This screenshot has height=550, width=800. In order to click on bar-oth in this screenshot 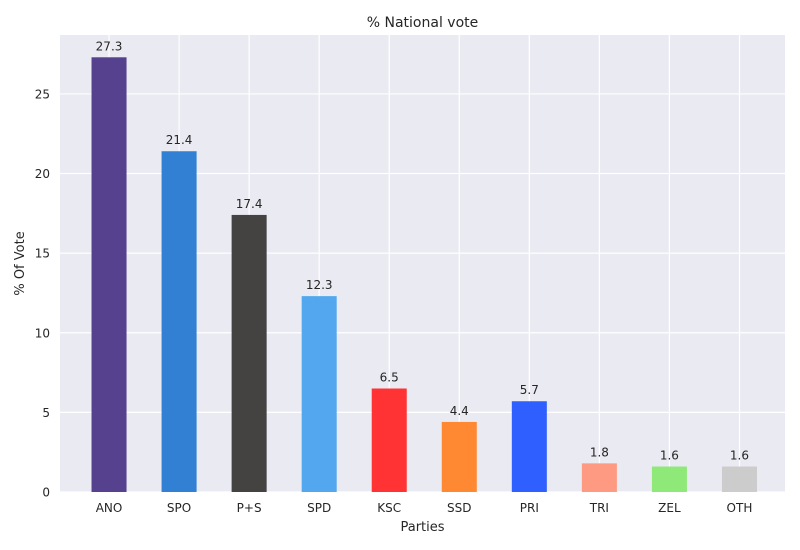, I will do `click(739, 479)`.